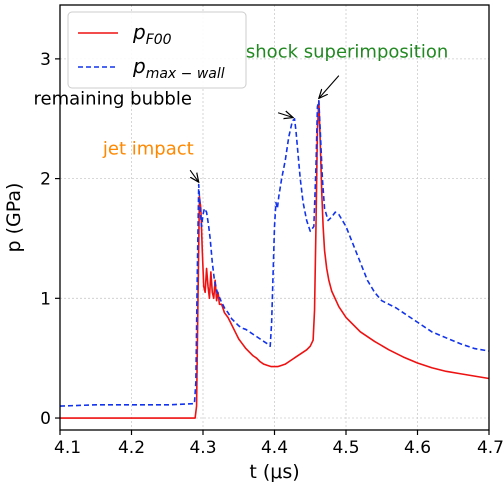  Describe the element at coordinates (148, 149) in the screenshot. I see `annotation-label-0: jet impact` at that location.